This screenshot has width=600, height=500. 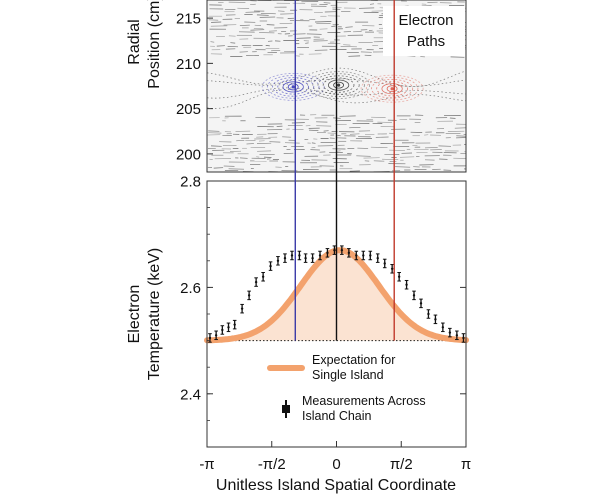 What do you see at coordinates (194, 87) in the screenshot?
I see `poincare-y-ticks: 200 205 210 215` at bounding box center [194, 87].